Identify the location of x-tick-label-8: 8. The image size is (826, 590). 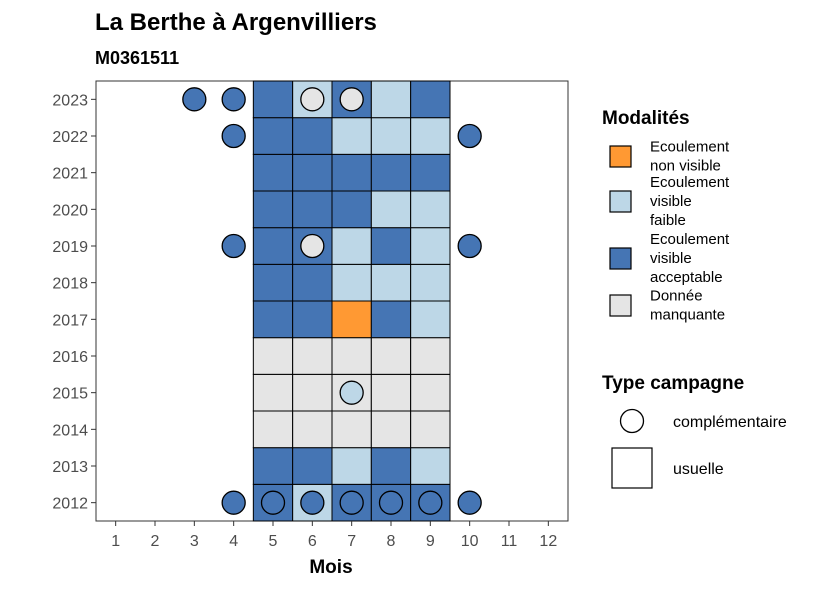
(391, 541).